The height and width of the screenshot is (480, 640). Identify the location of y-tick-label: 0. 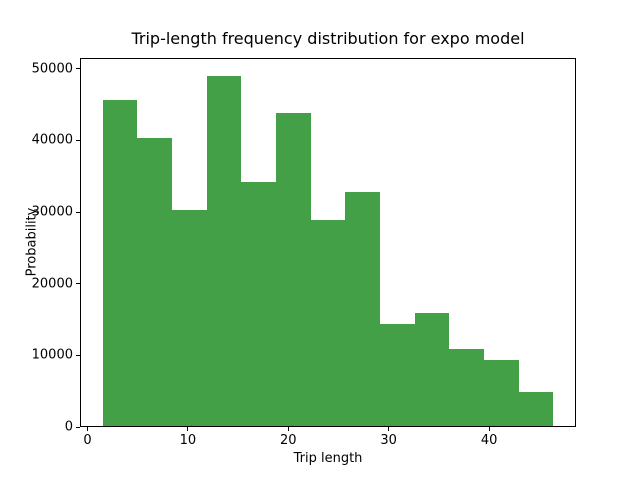
(68, 427).